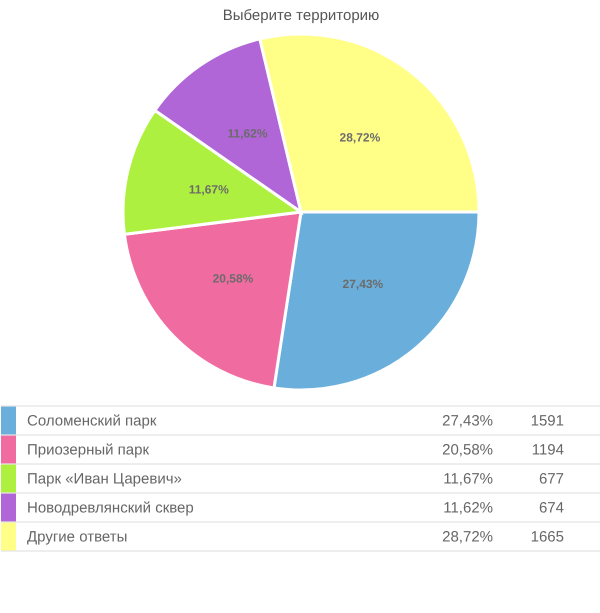 The height and width of the screenshot is (613, 600). Describe the element at coordinates (77, 537) in the screenshot. I see `legend-label: Другие ответы` at that location.